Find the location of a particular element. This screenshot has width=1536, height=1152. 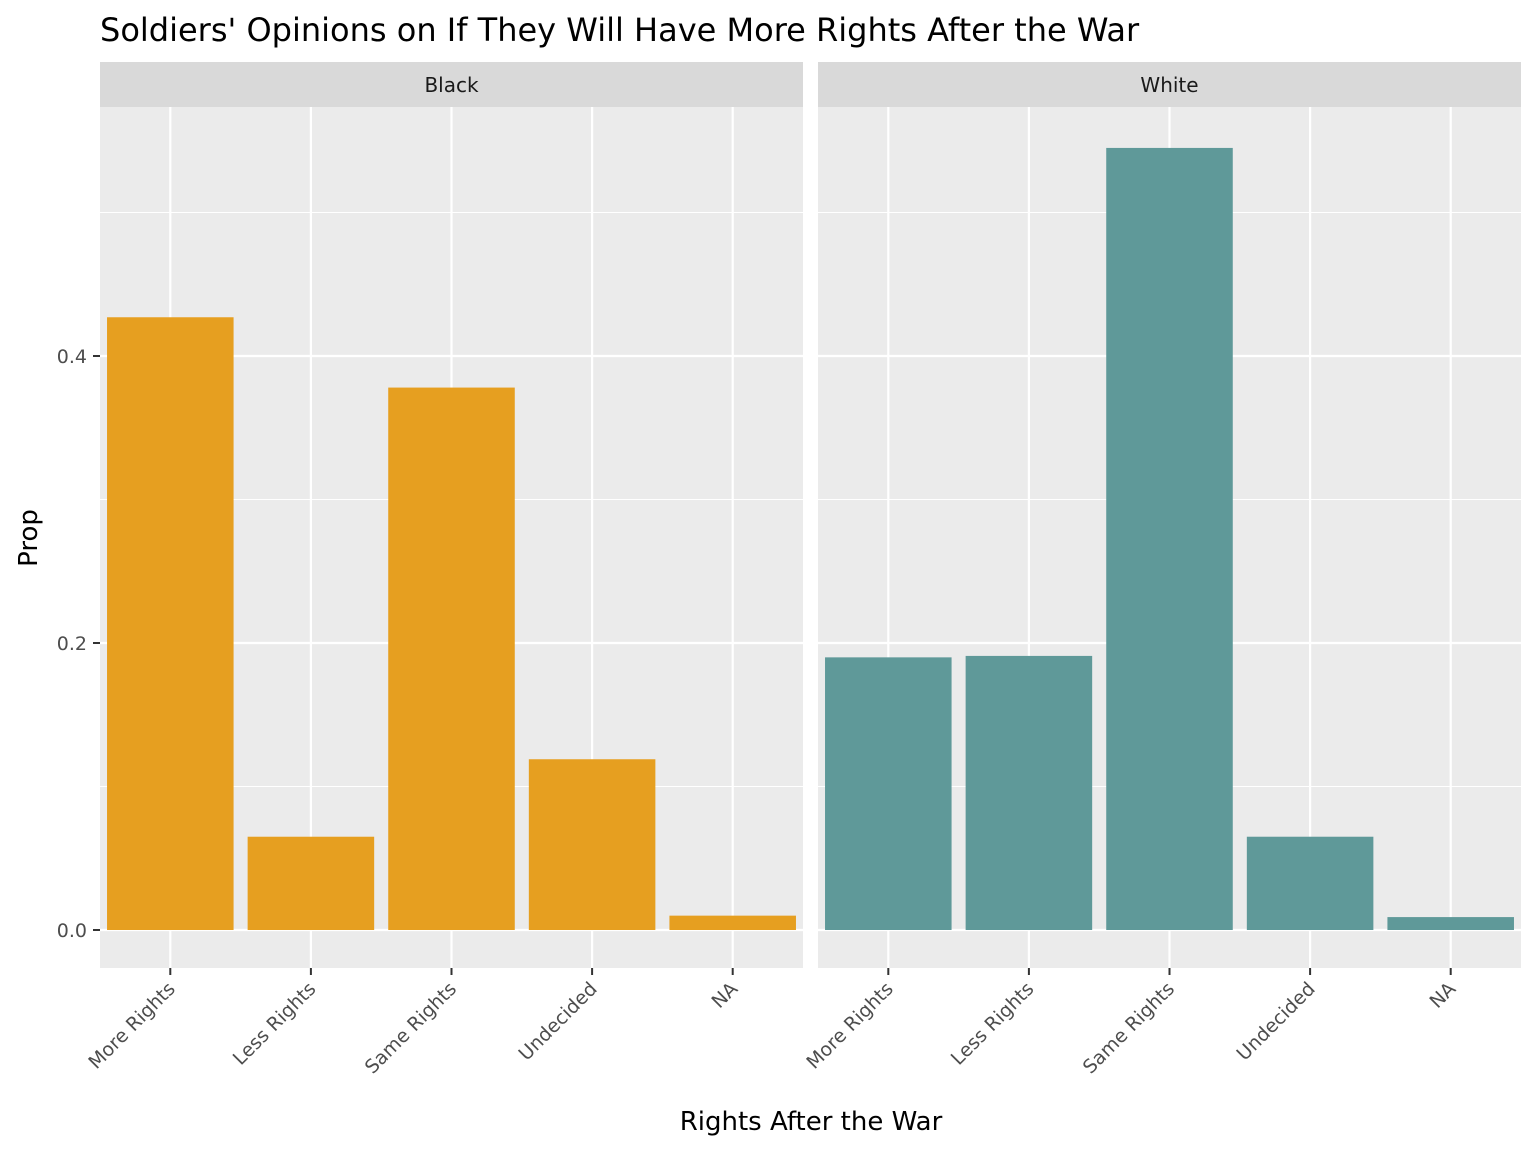

y-tick-label: 0.0 is located at coordinates (72, 931).